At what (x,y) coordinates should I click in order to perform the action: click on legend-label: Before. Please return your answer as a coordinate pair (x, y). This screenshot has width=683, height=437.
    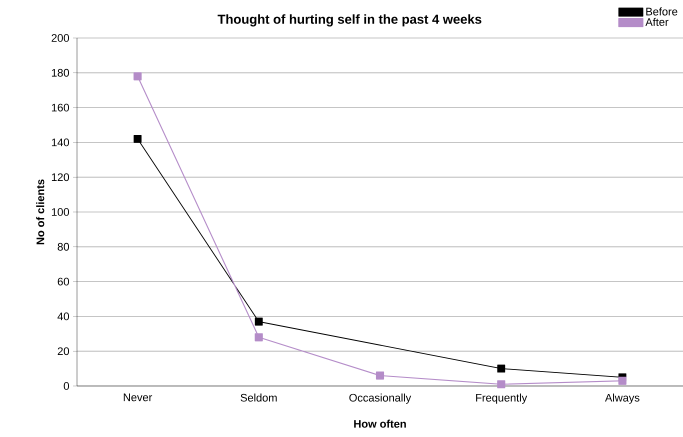
    Looking at the image, I should click on (662, 11).